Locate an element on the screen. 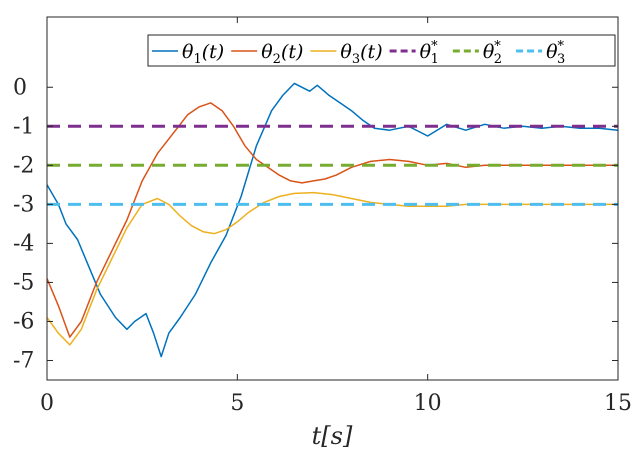 The height and width of the screenshot is (476, 634). y-tick-label: 0 is located at coordinates (20, 87).